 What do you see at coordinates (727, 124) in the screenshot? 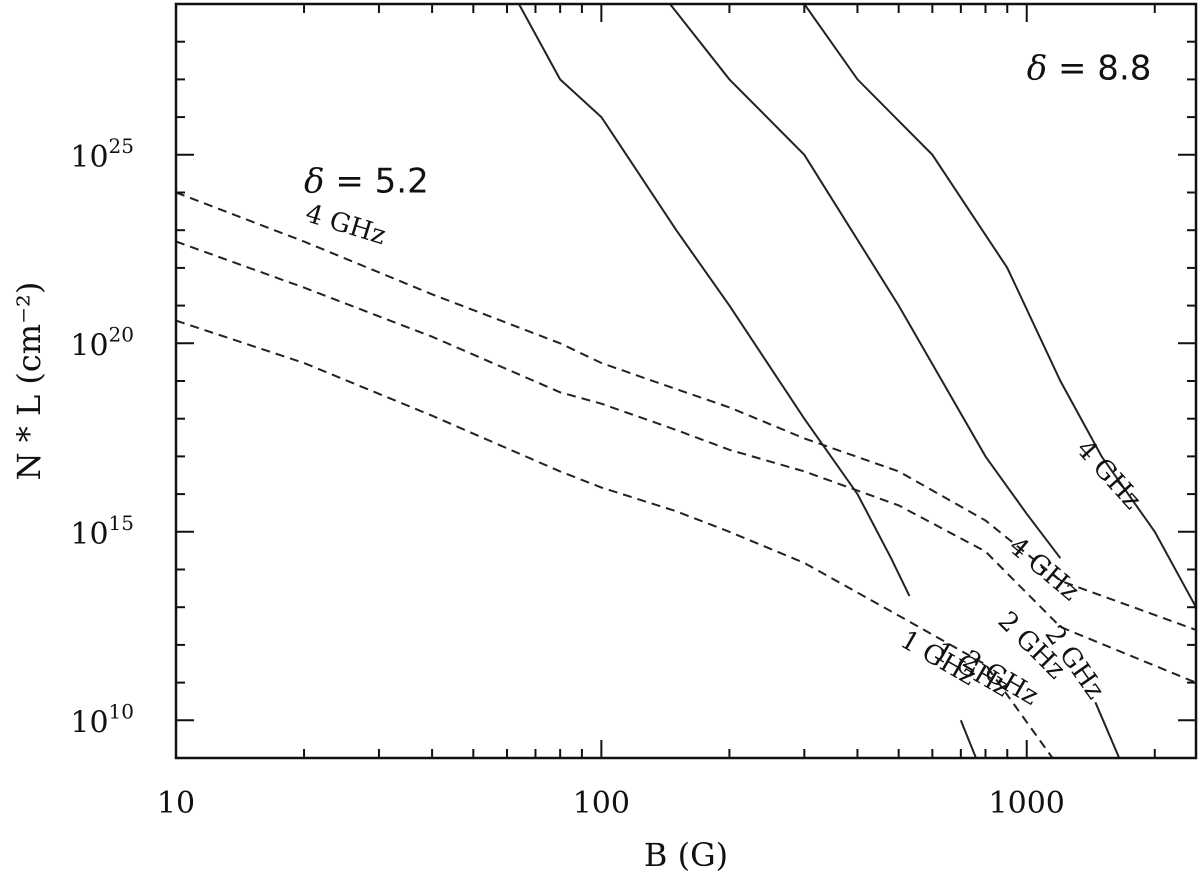
I see `annotations: δ = 5.2δ = 8.8` at bounding box center [727, 124].